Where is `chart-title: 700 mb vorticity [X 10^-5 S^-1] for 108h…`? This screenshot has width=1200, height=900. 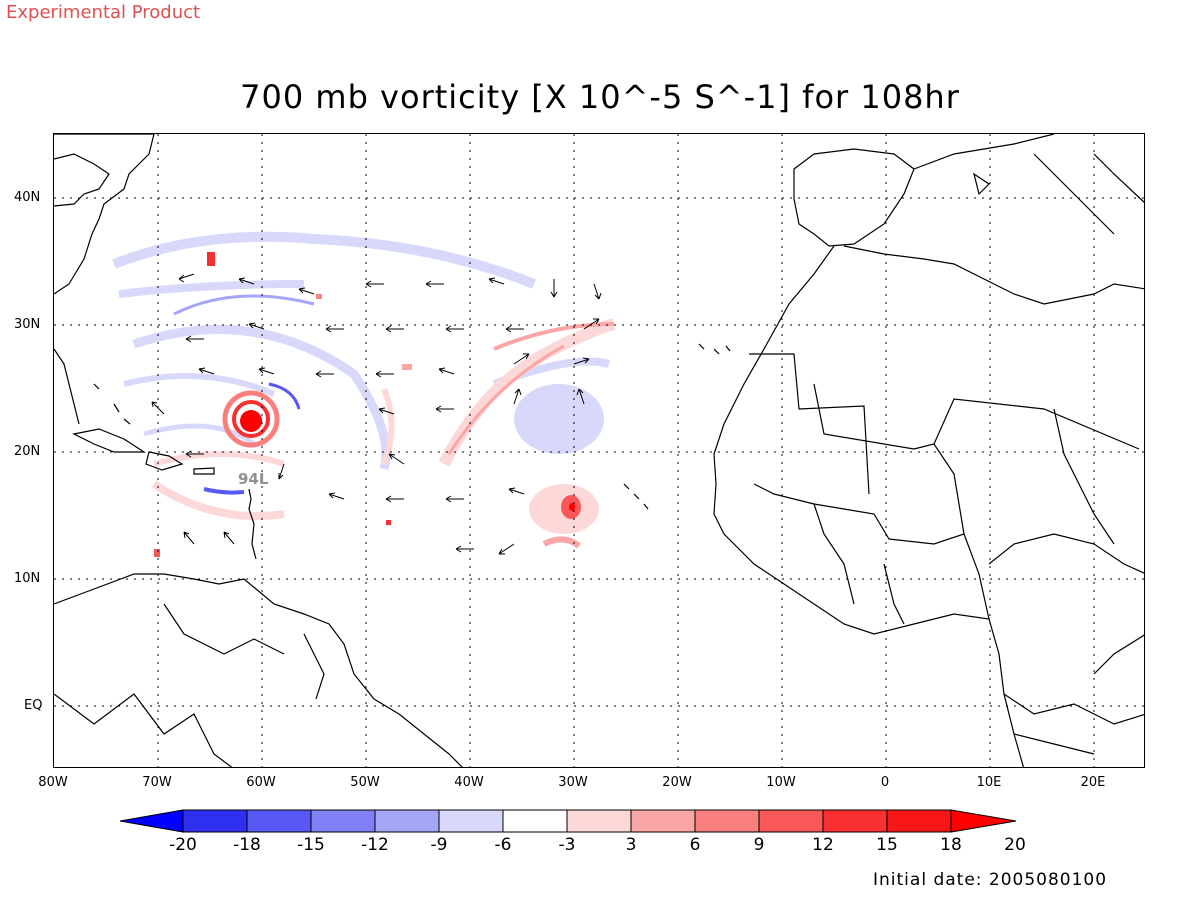
chart-title: 700 mb vorticity [X 10^-5 S^-1] for 108h… is located at coordinates (600, 97).